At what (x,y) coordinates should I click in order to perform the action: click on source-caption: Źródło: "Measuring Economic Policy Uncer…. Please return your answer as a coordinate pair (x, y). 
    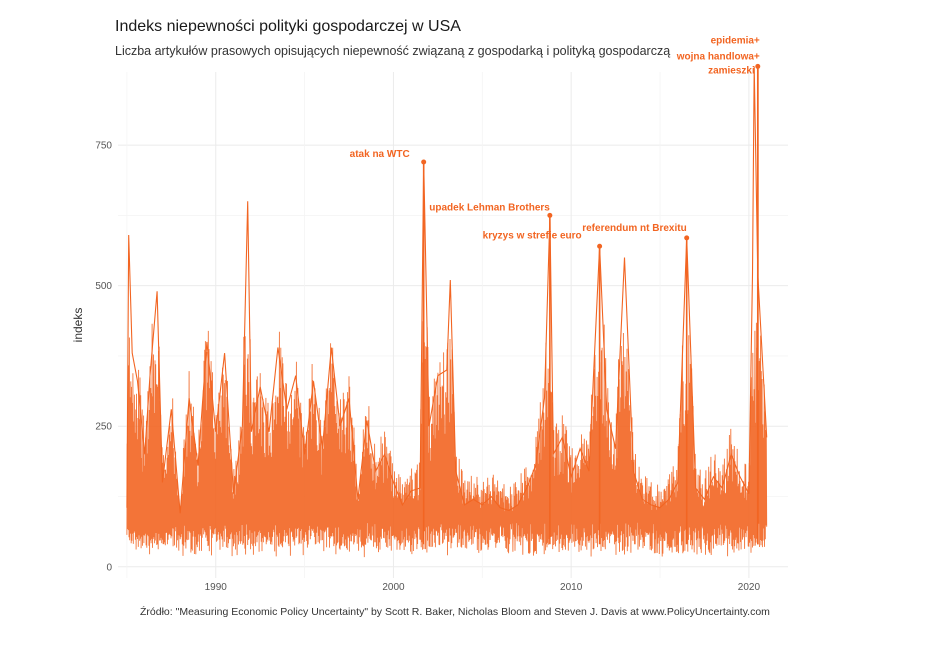
    Looking at the image, I should click on (455, 612).